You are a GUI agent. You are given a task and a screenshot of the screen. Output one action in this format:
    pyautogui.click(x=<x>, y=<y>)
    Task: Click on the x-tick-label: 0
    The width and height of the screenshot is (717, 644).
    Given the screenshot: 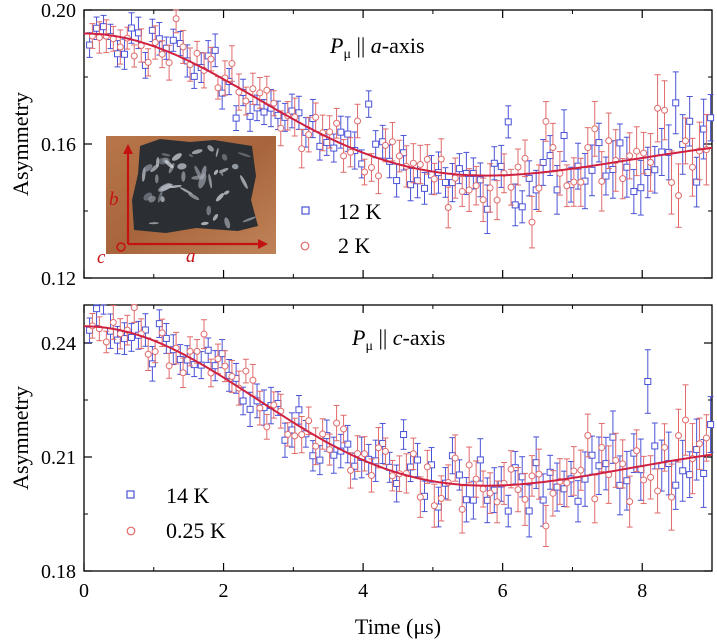 What is the action you would take?
    pyautogui.click(x=84, y=591)
    